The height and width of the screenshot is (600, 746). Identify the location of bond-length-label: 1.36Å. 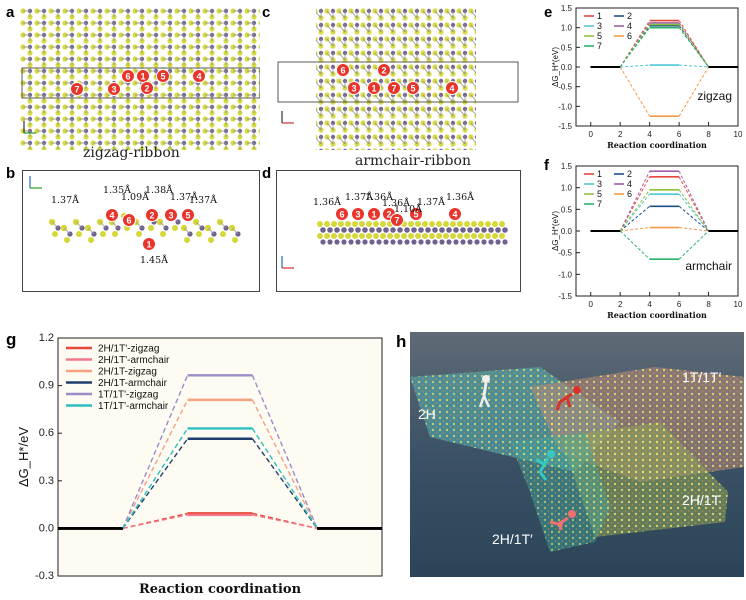
(327, 202).